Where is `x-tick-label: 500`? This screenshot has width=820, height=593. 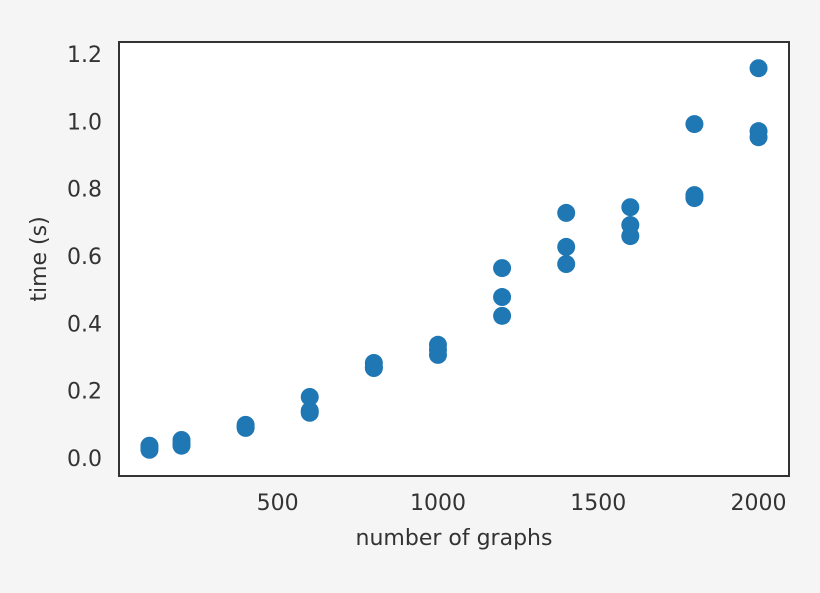 x-tick-label: 500 is located at coordinates (278, 503).